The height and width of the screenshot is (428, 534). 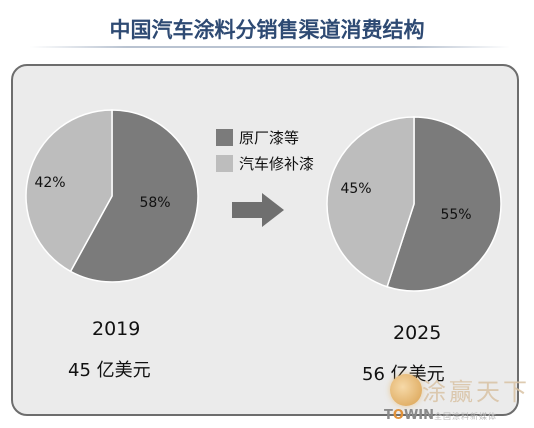 What do you see at coordinates (224, 137) in the screenshot?
I see `legend-swatch-oem` at bounding box center [224, 137].